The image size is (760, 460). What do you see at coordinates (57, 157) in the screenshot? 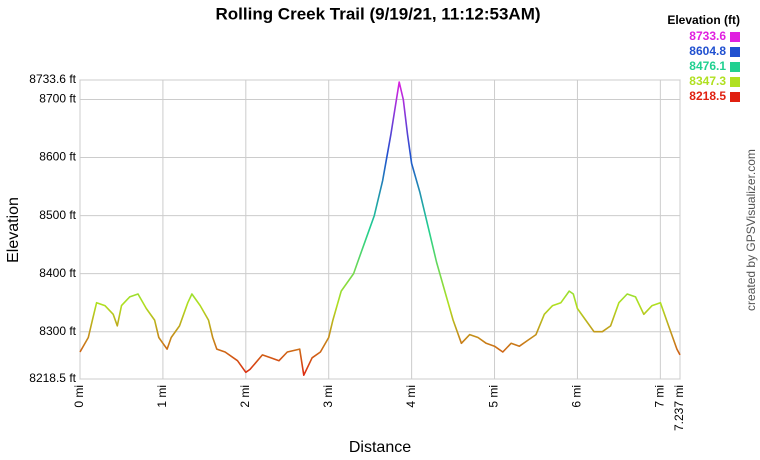
I see `y-tick-label: 8600 ft` at bounding box center [57, 157].